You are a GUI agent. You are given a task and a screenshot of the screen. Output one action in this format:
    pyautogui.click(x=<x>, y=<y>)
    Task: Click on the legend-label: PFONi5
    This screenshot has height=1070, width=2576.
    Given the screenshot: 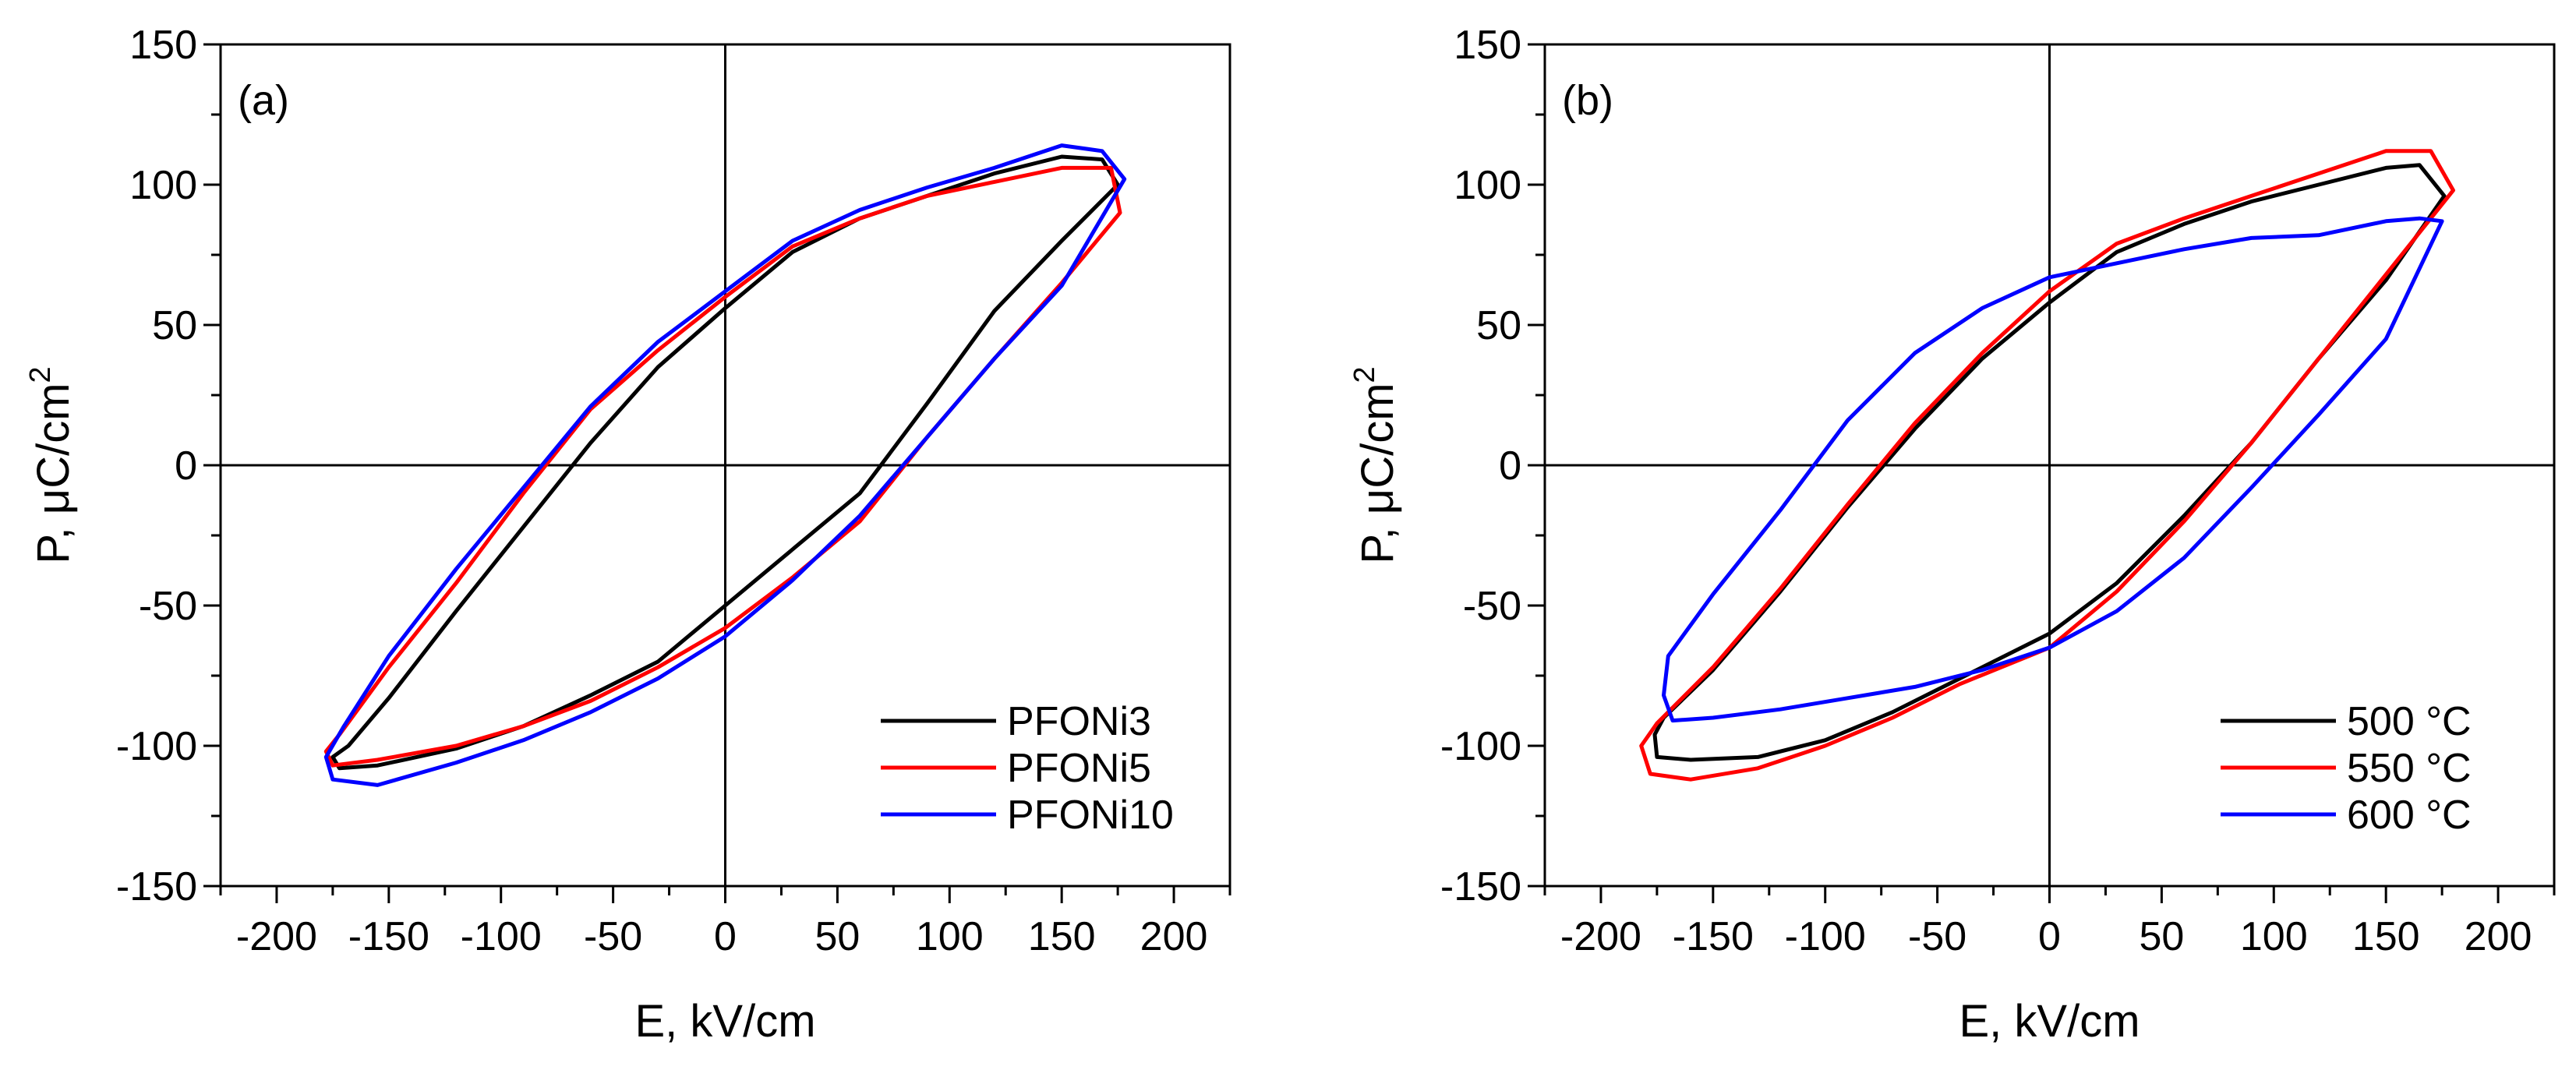 What is the action you would take?
    pyautogui.click(x=1079, y=768)
    